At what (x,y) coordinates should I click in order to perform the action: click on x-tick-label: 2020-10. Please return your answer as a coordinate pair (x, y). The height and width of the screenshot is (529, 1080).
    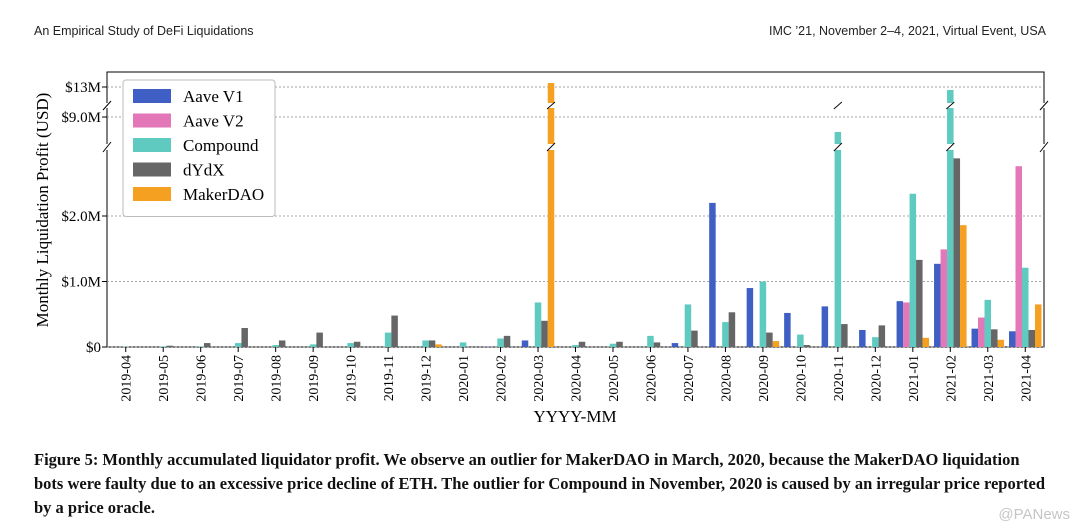
    Looking at the image, I should click on (801, 378).